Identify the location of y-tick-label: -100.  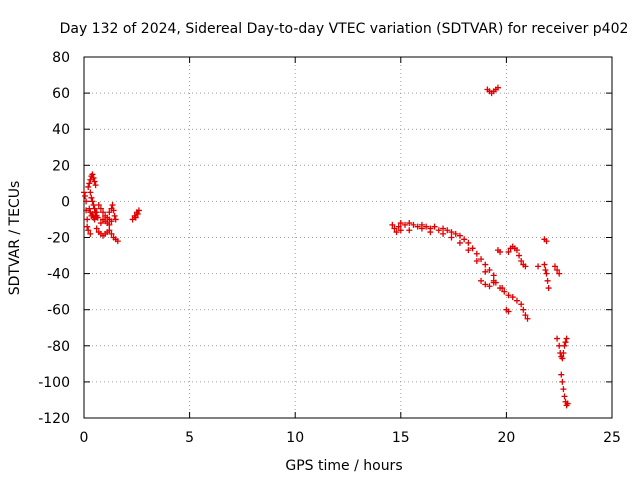
(54, 383).